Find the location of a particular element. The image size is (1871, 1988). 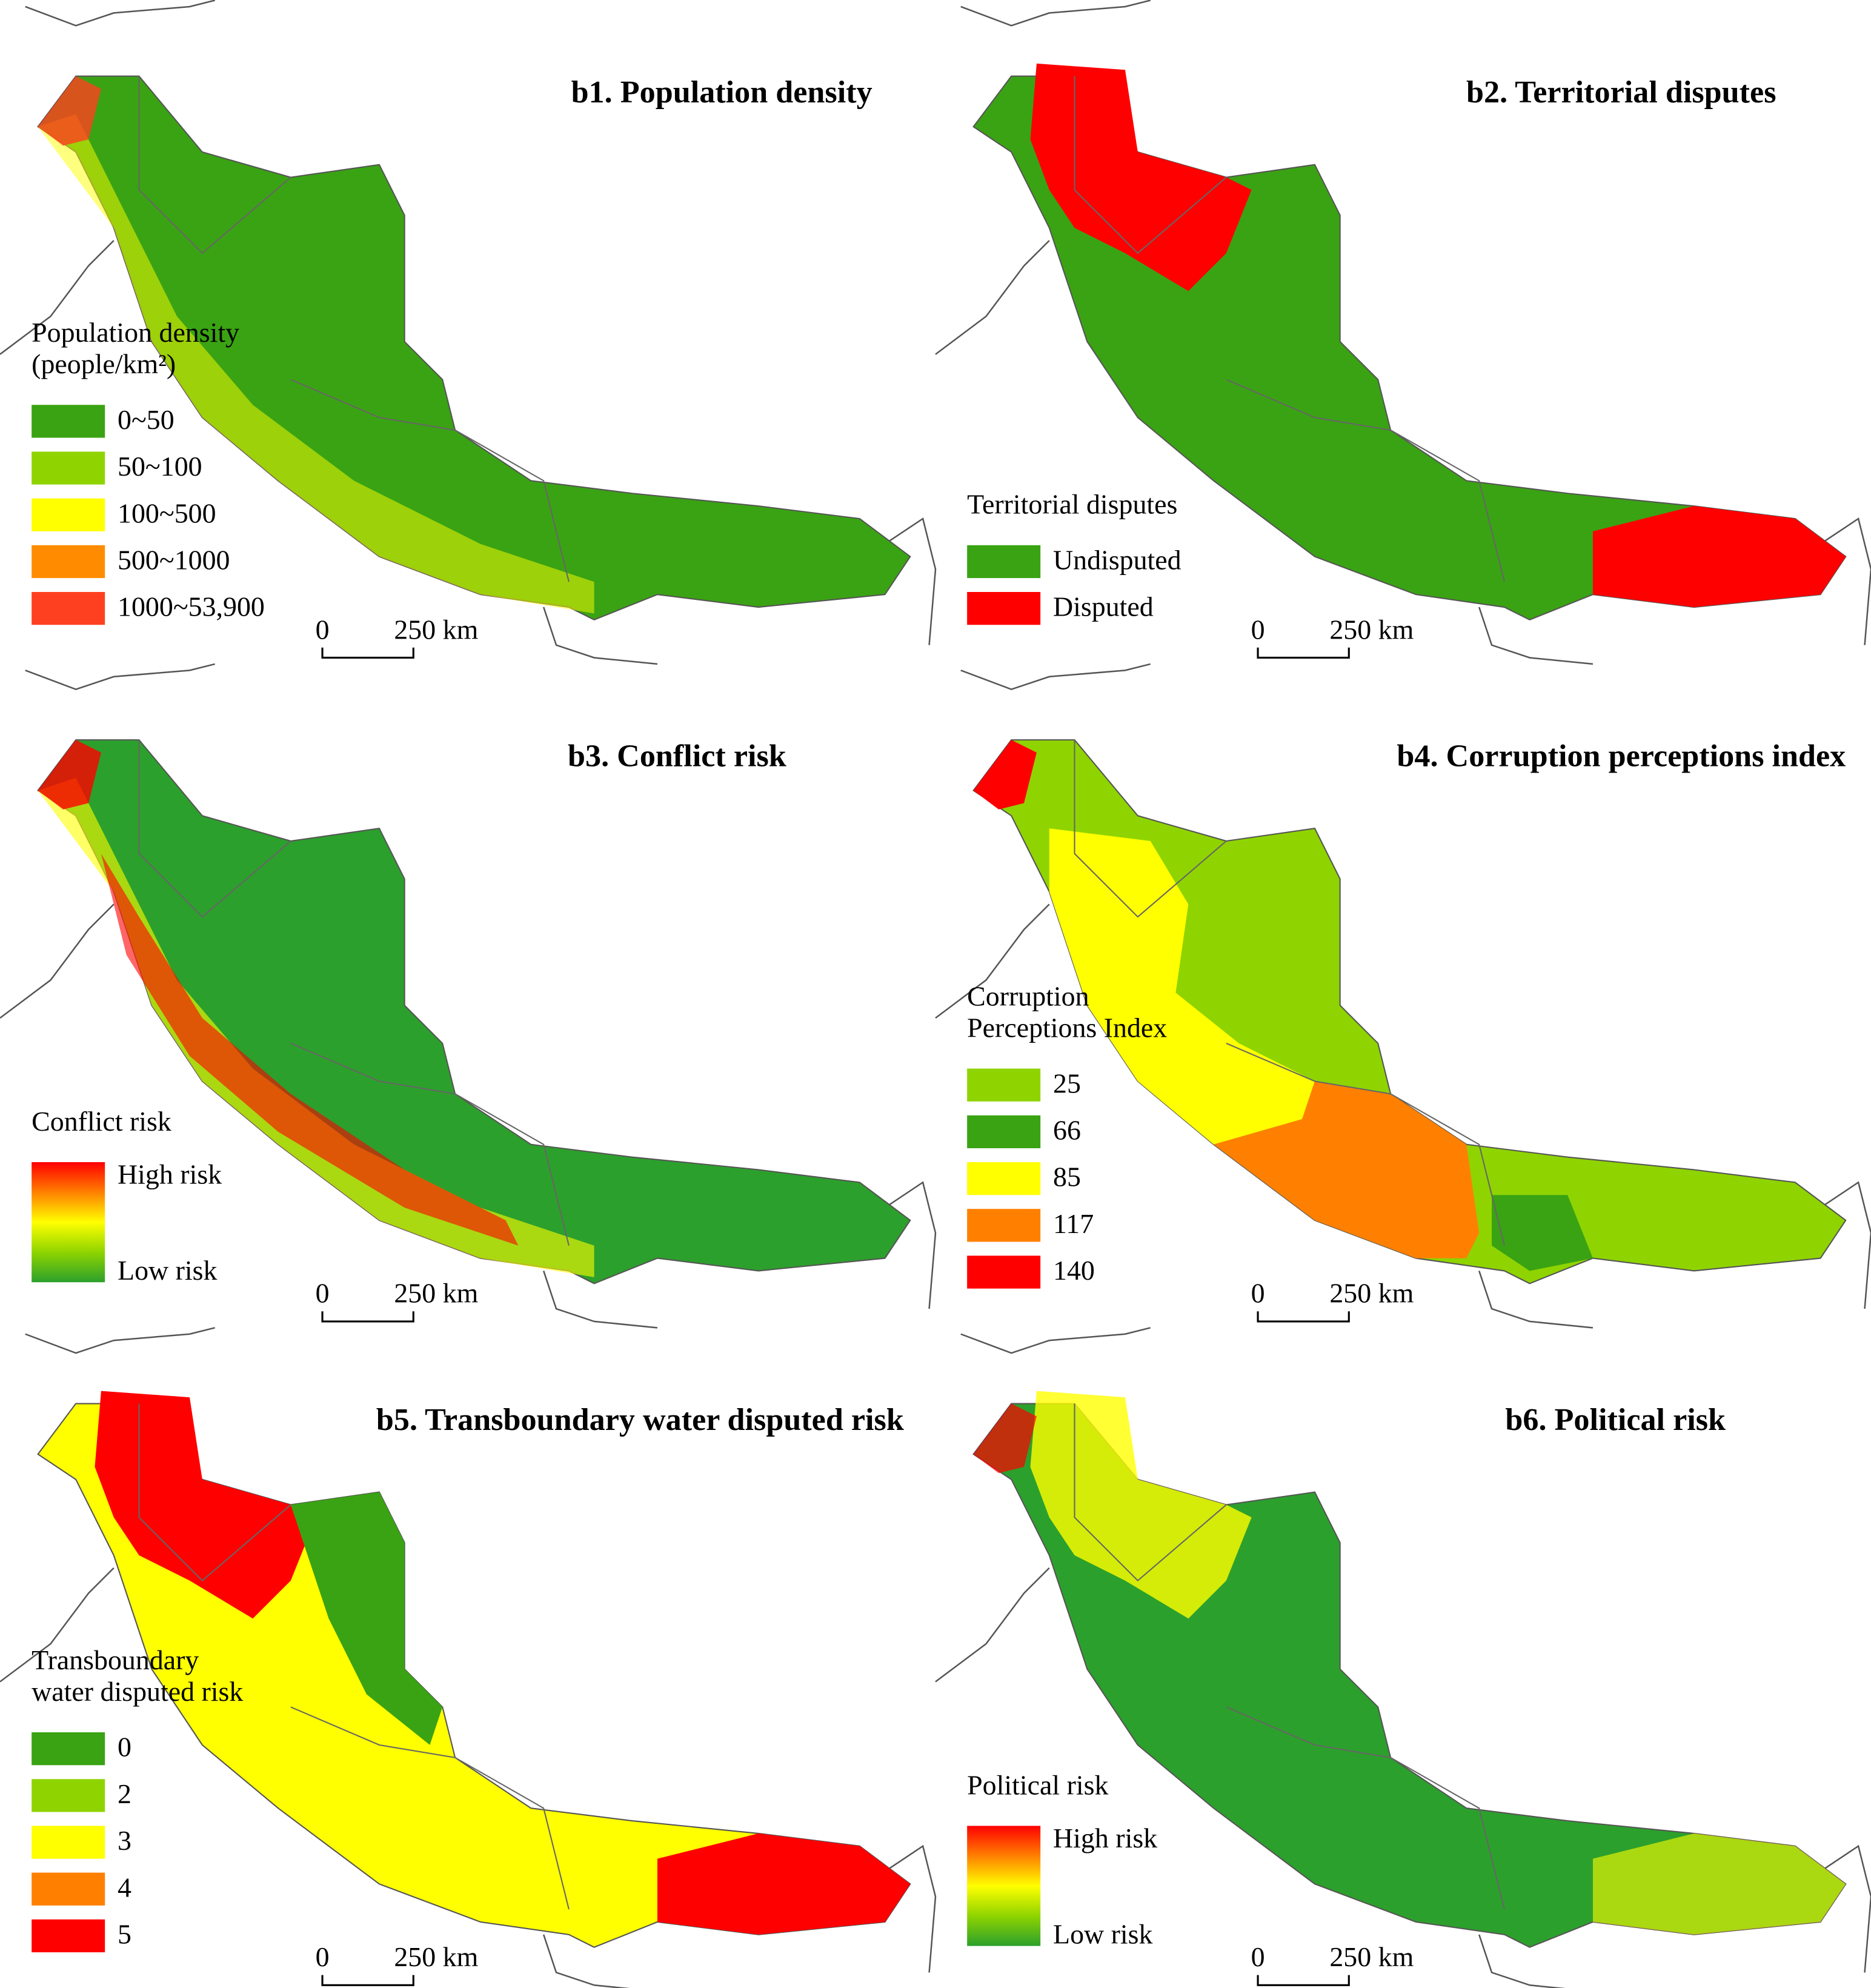

panel-title: b2. Territorial disputes is located at coordinates (1621, 92).